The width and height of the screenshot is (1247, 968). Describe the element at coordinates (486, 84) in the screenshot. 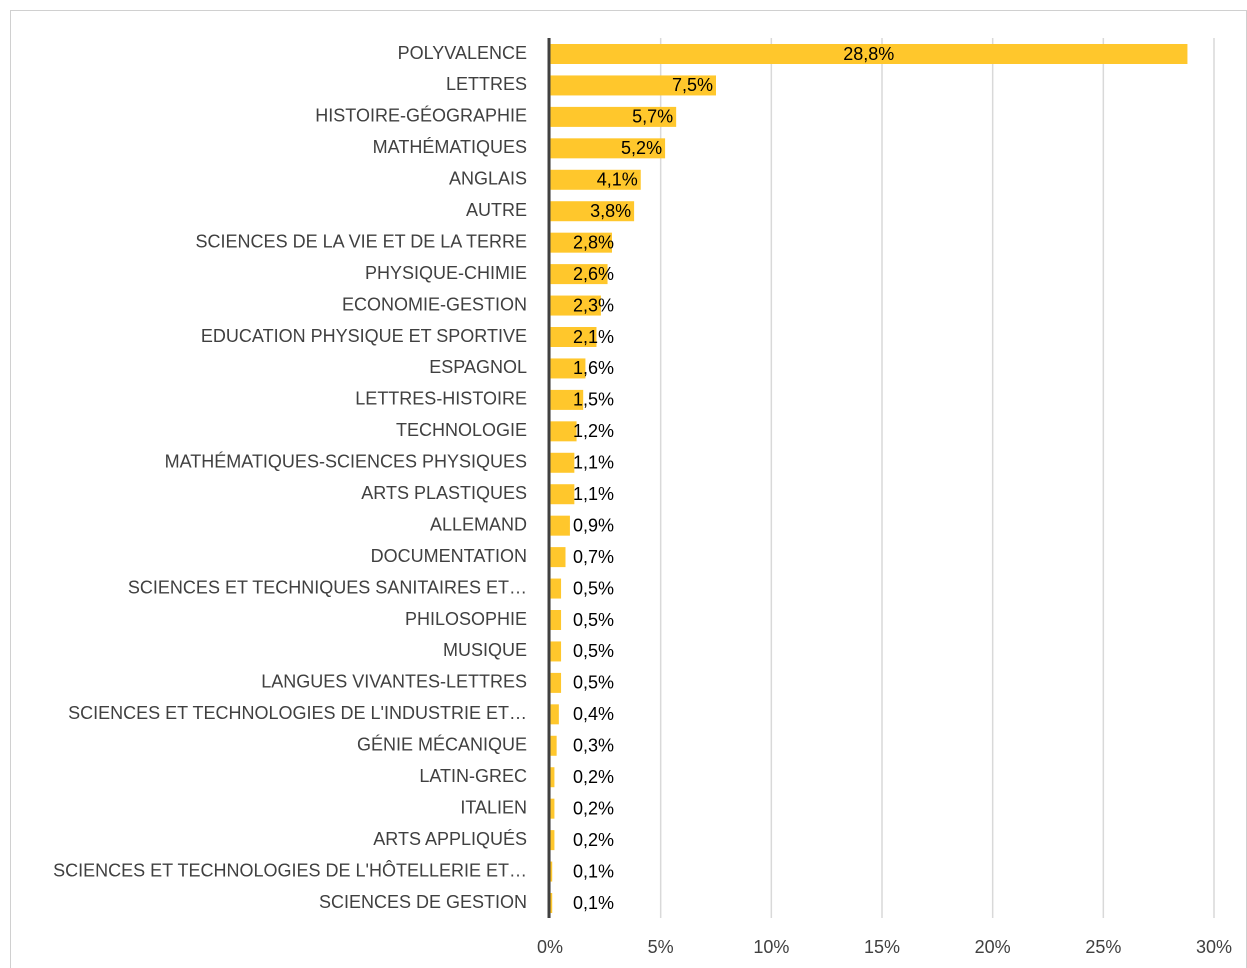

I see `y-tick-label: LETTRES` at that location.